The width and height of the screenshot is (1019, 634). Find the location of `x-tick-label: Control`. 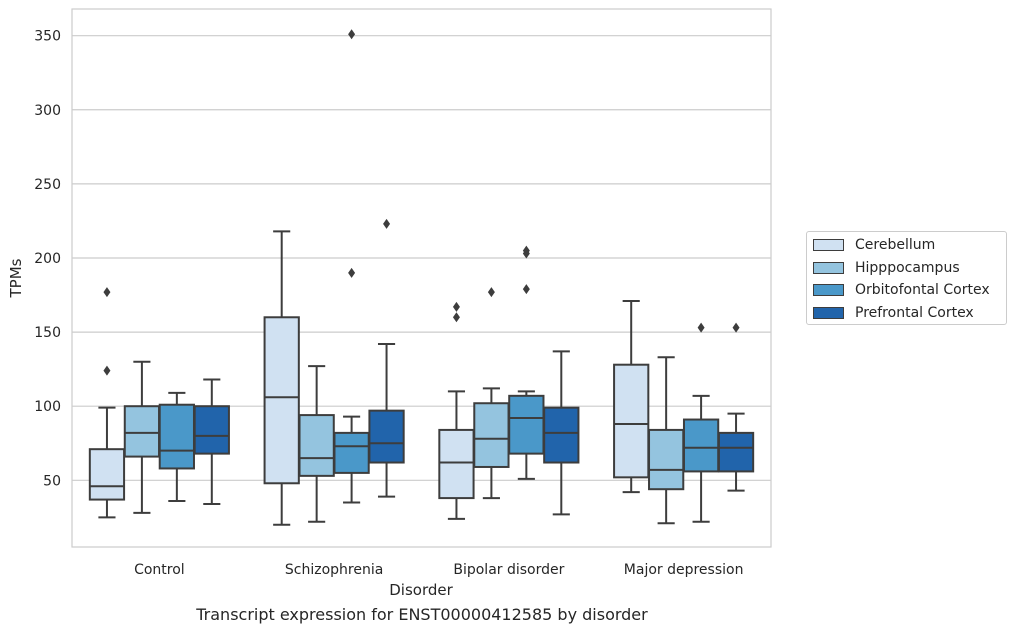

x-tick-label: Control is located at coordinates (159, 570).